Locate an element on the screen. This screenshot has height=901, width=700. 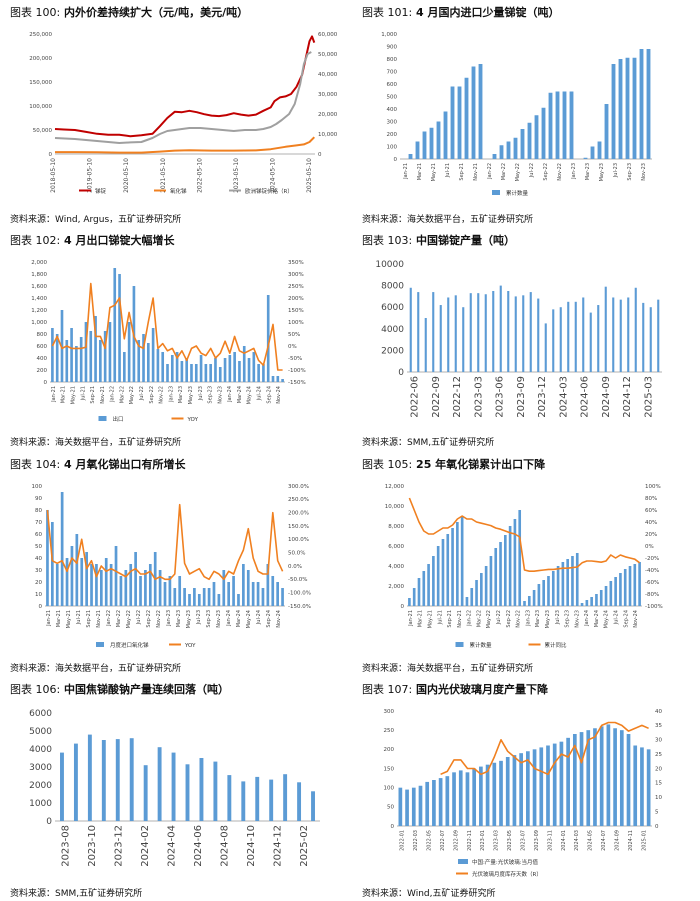
y2-tick-label: -100% is located at coordinates (297, 371).